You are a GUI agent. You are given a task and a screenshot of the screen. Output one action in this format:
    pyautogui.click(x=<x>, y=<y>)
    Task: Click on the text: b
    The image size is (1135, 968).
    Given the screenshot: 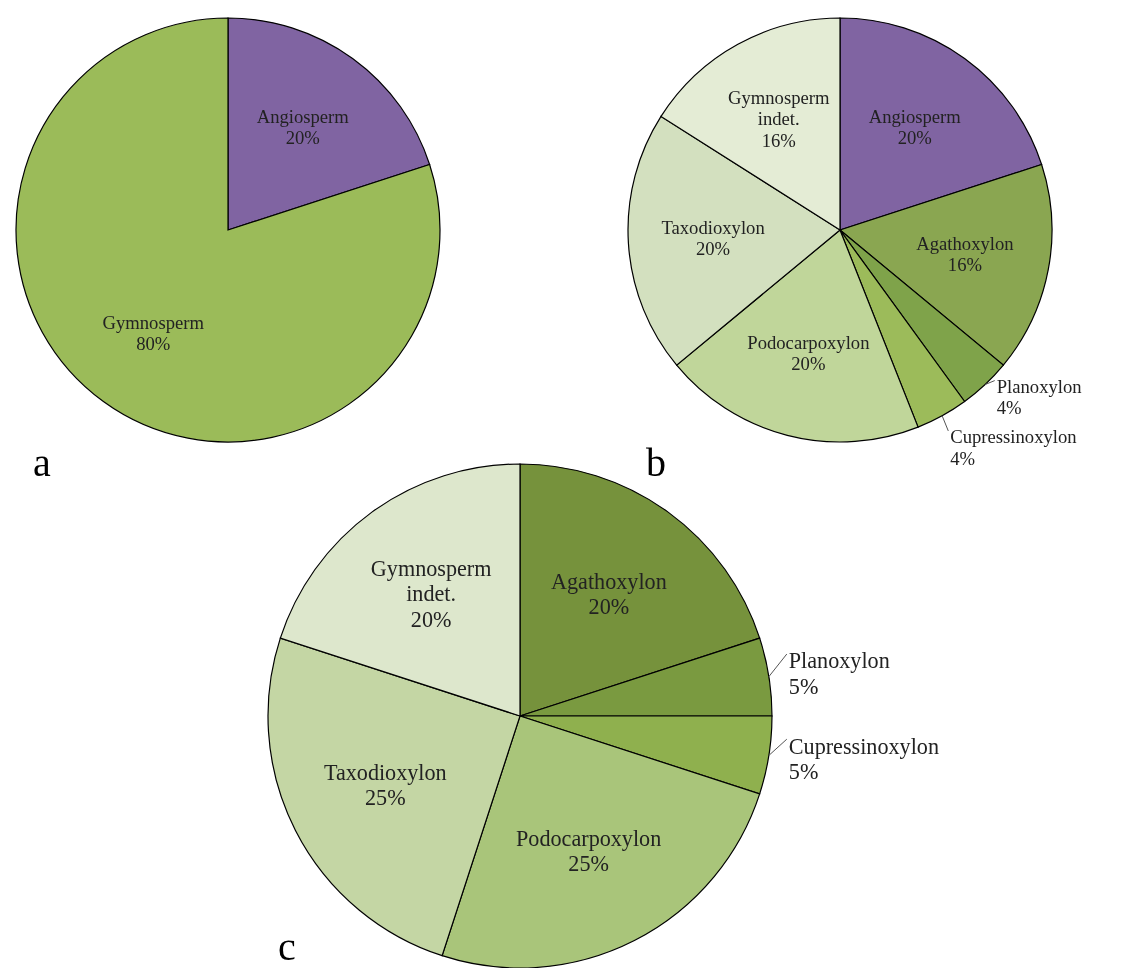 What is the action you would take?
    pyautogui.click(x=656, y=462)
    